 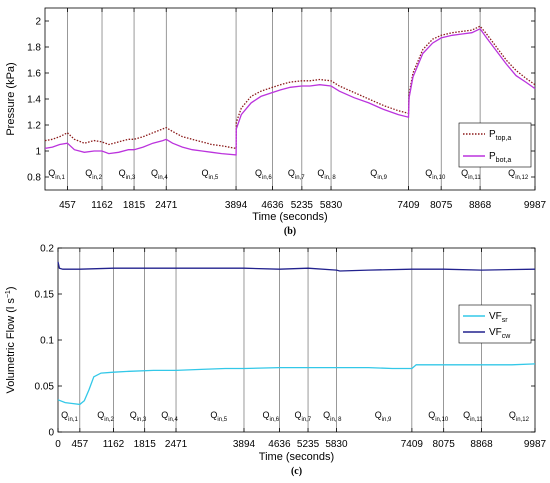 I want to click on x-tick-label: 8868, so click(x=480, y=205).